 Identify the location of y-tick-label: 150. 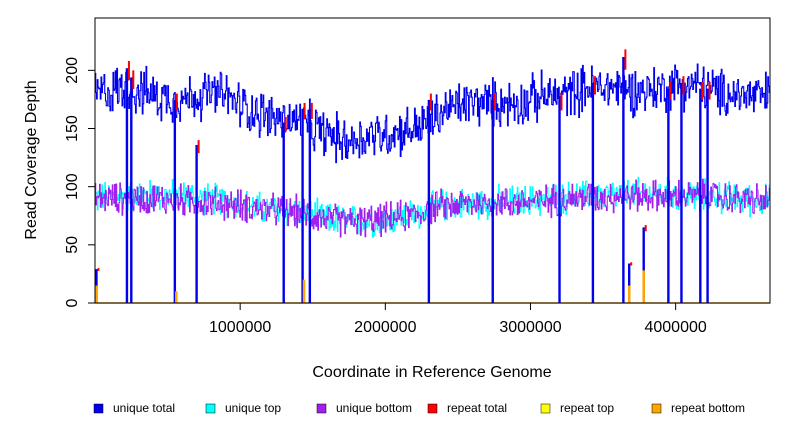
(72, 128).